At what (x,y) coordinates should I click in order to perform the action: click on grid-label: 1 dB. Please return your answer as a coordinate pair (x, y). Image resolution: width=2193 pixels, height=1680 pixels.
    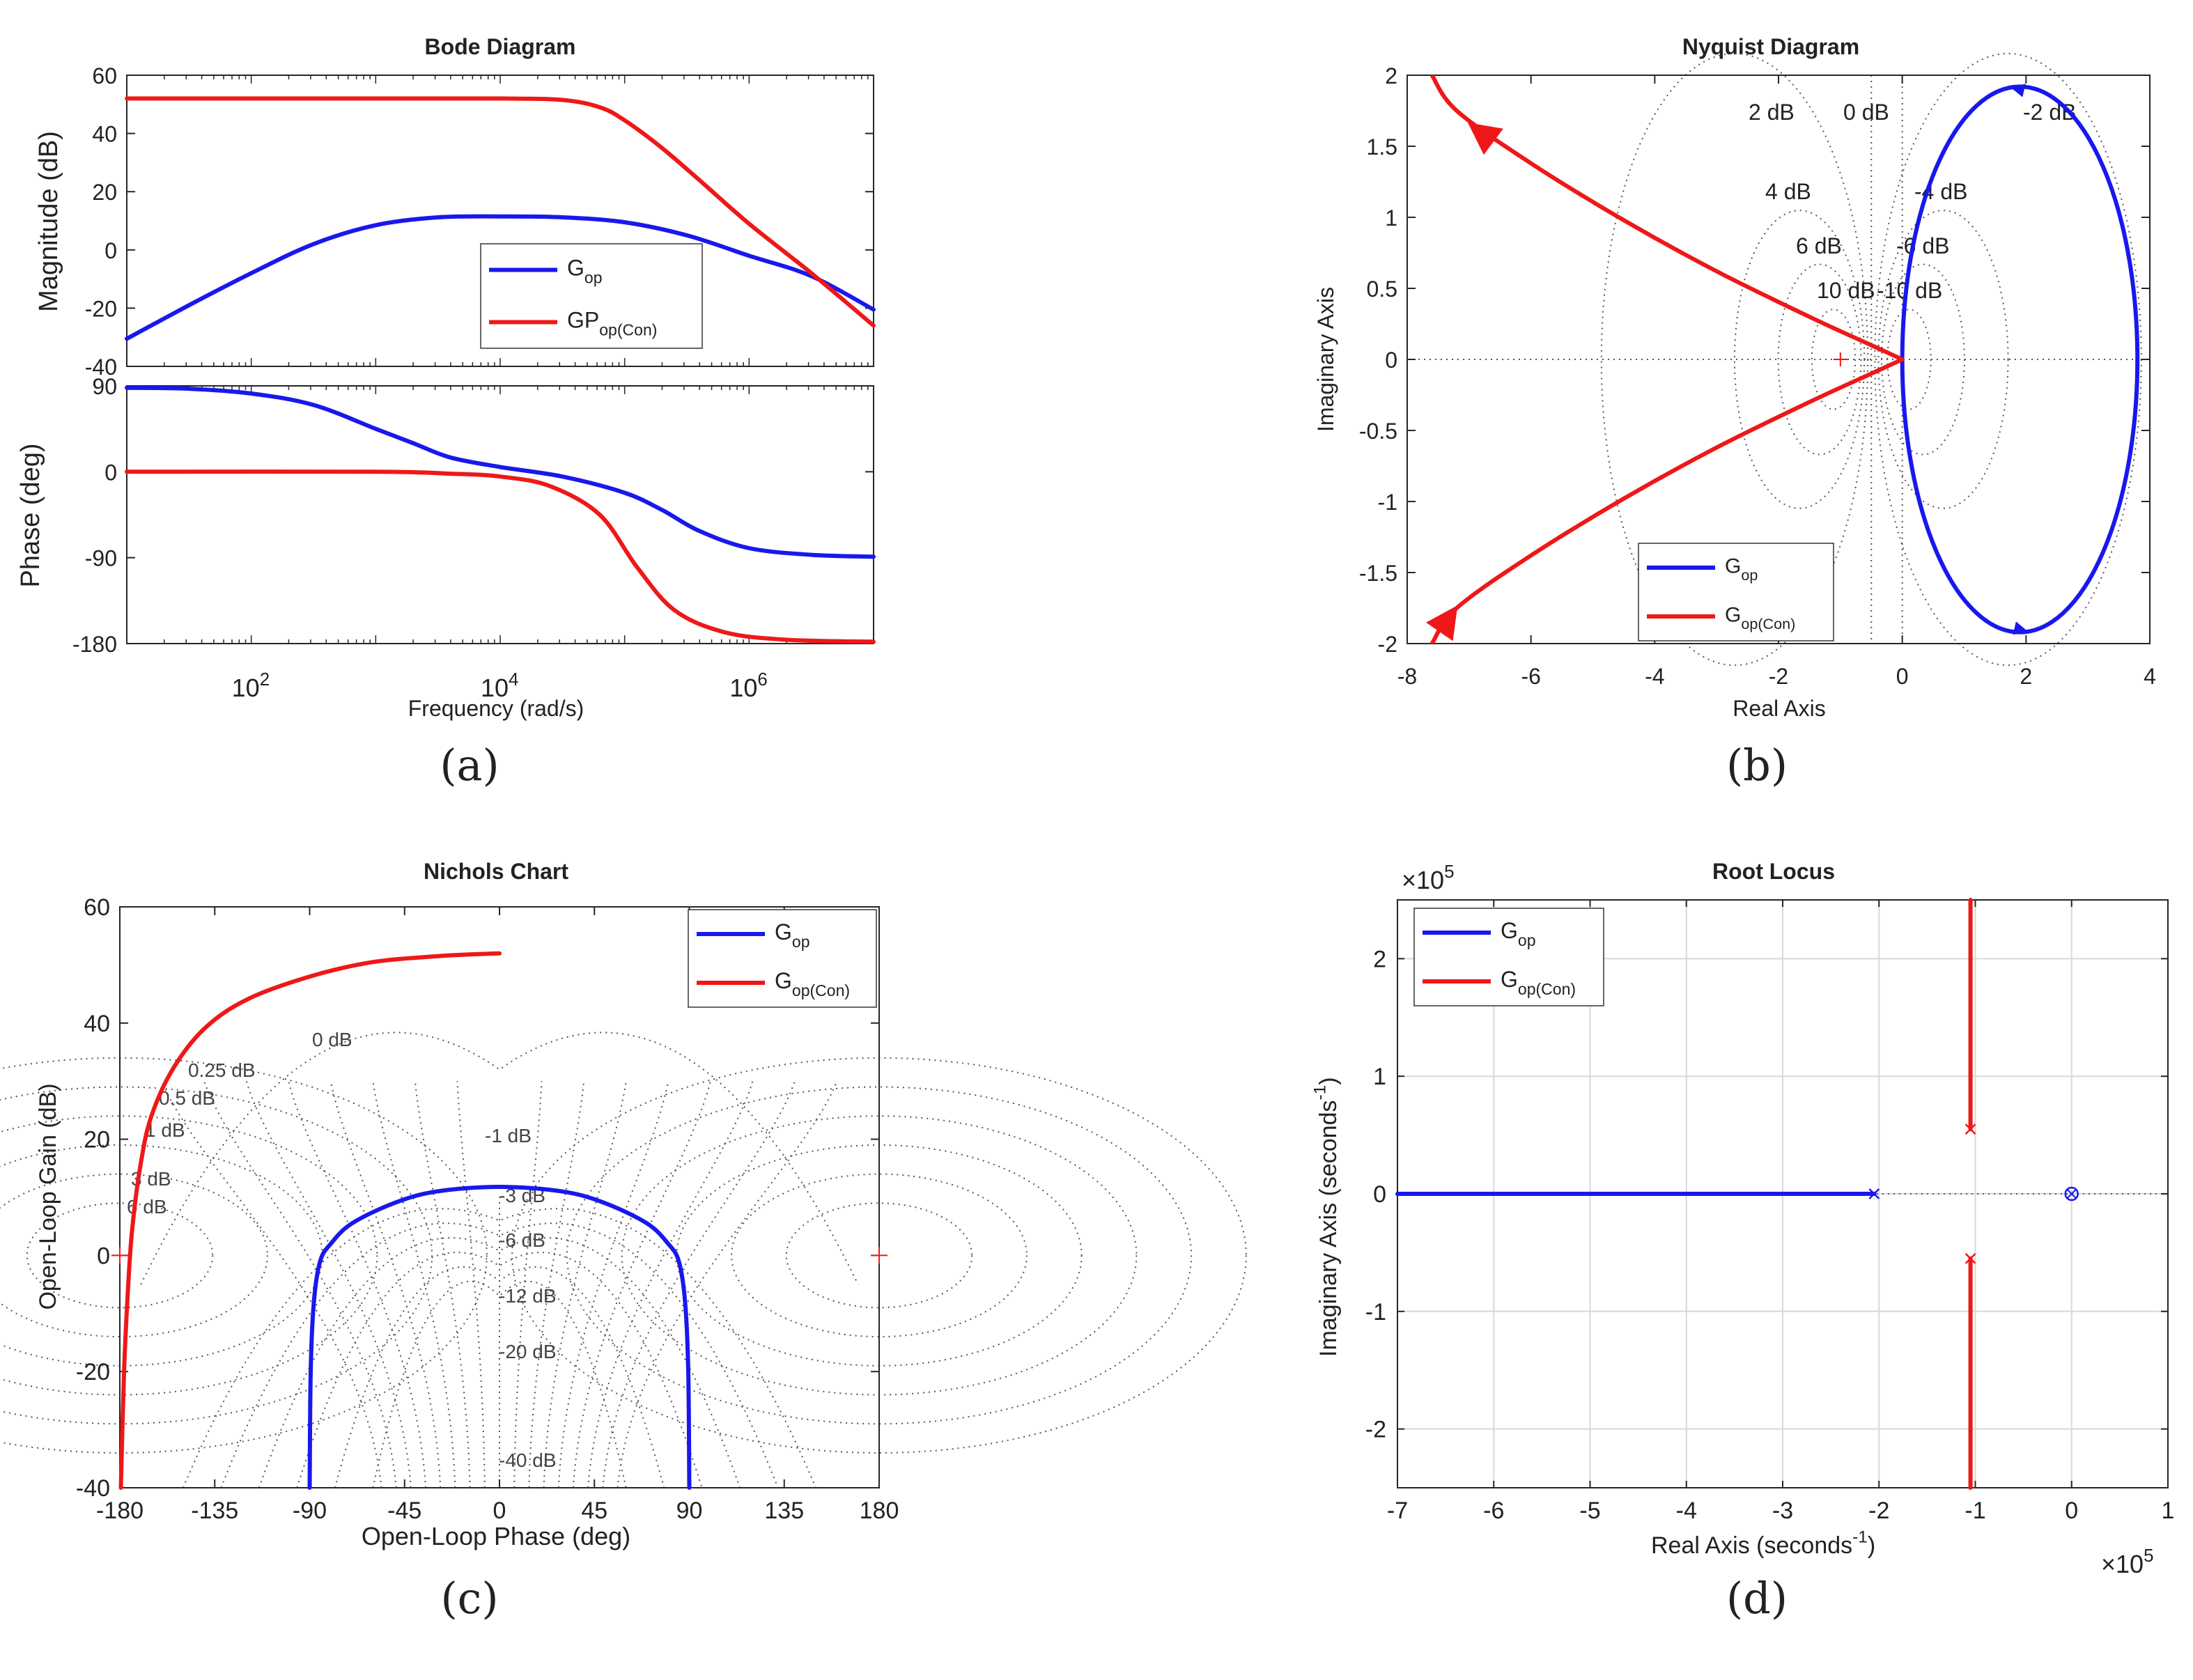
    Looking at the image, I should click on (165, 1130).